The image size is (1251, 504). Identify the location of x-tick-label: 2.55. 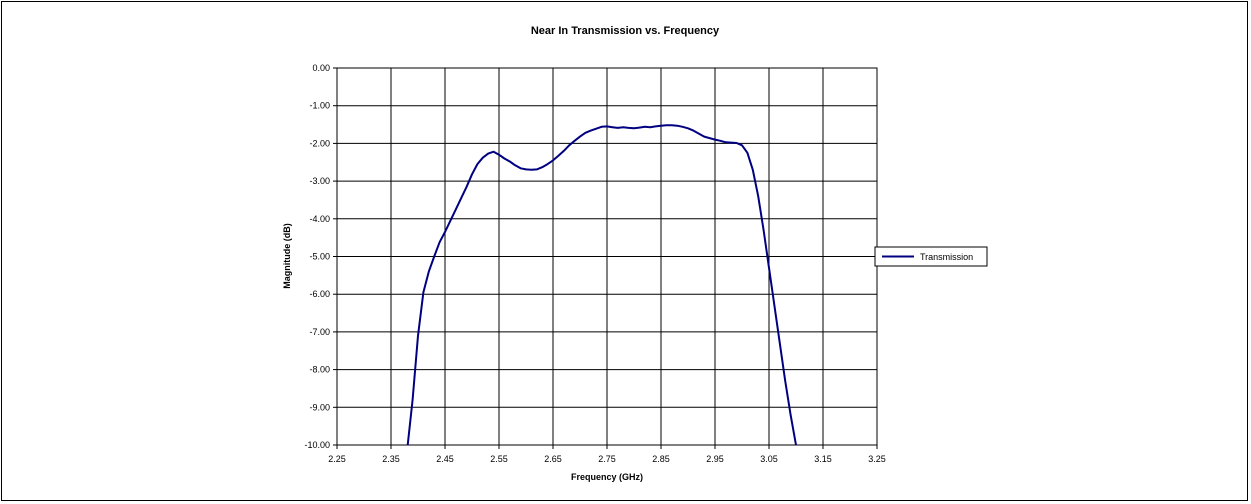
(499, 459).